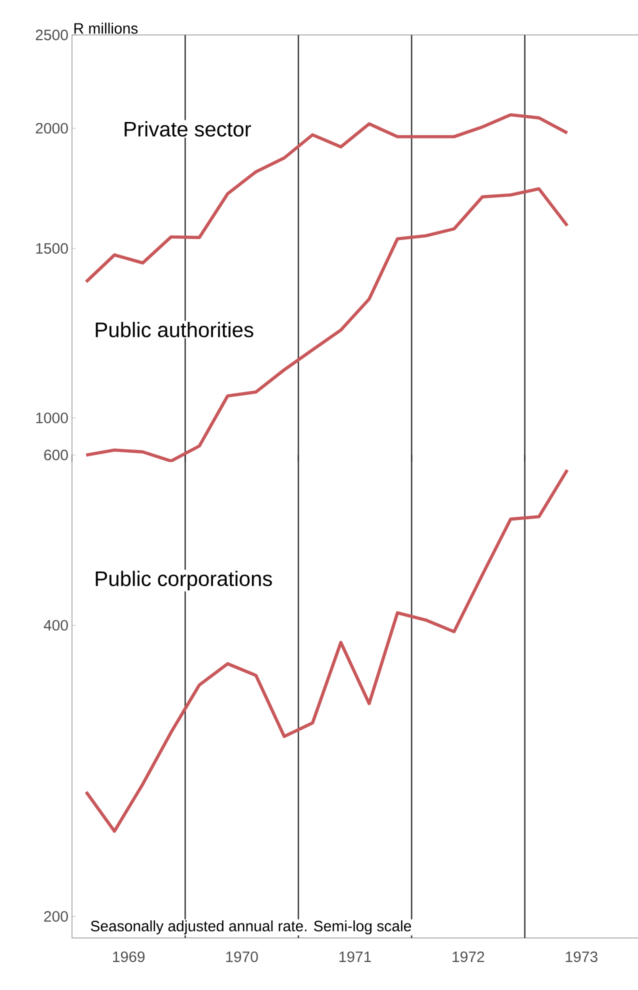  I want to click on x-tick-label: 1969, so click(128, 956).